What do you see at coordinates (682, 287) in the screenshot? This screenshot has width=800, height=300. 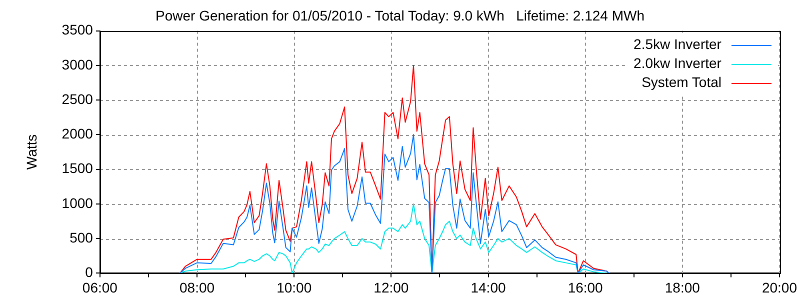 I see `x-tick-label: 18:00` at bounding box center [682, 287].